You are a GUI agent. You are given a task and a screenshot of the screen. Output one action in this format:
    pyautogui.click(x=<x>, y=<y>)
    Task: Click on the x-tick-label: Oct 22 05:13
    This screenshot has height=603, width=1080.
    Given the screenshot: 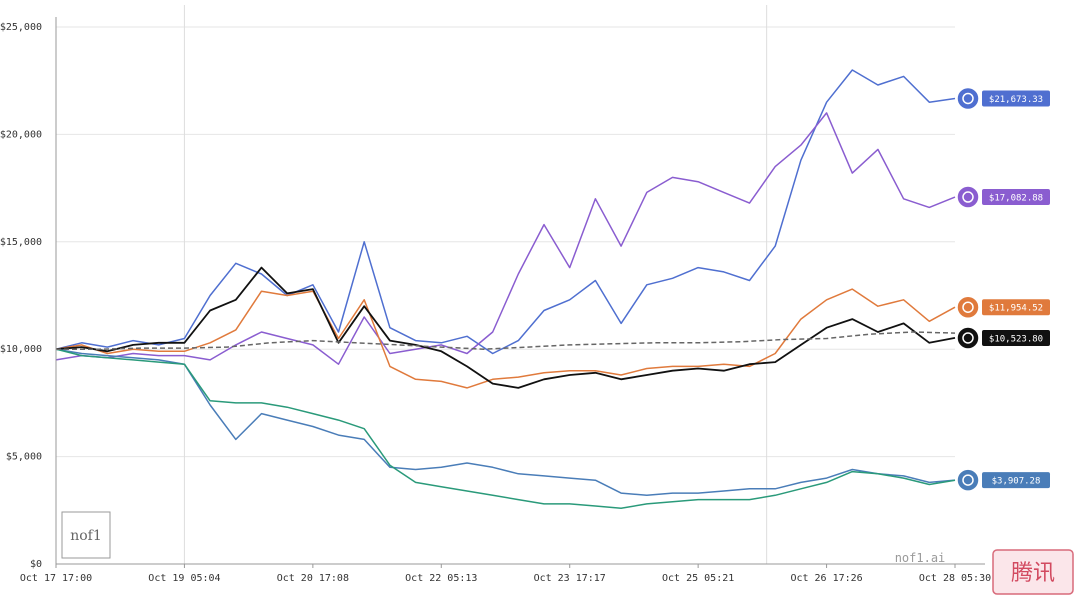 What is the action you would take?
    pyautogui.click(x=441, y=578)
    